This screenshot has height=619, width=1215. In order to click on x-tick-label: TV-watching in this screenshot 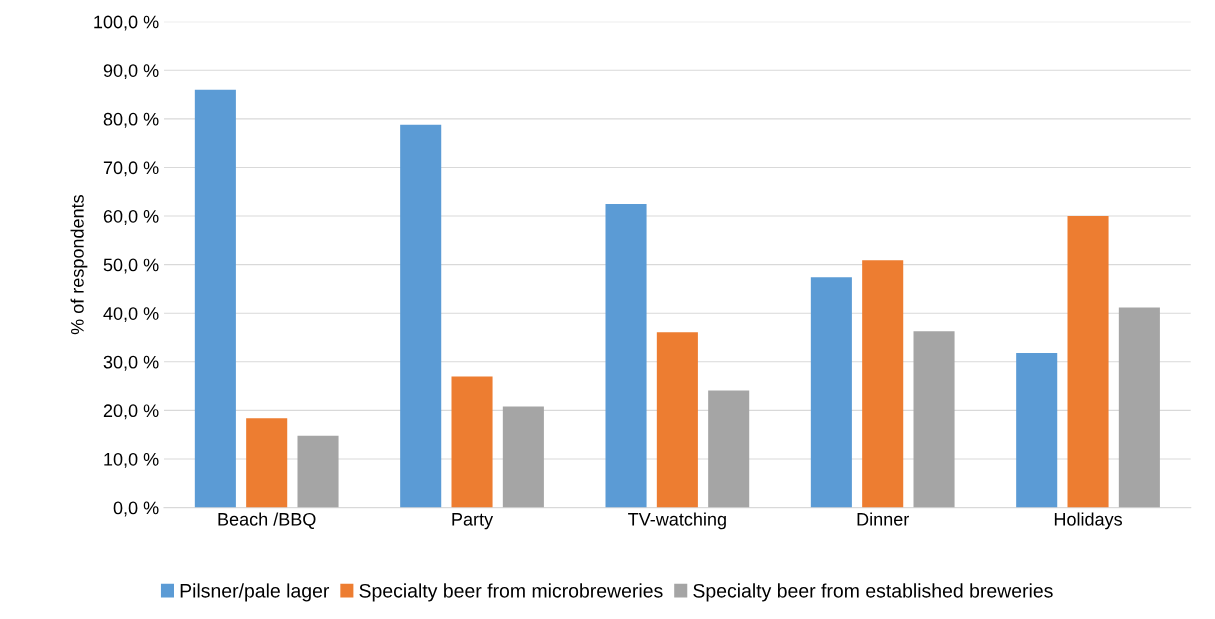, I will do `click(677, 521)`.